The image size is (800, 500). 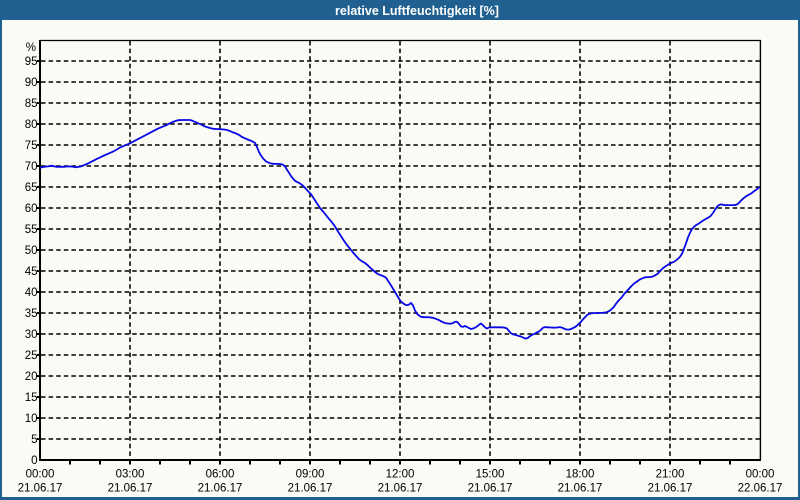 I want to click on svg-text: 15:00, so click(x=490, y=475).